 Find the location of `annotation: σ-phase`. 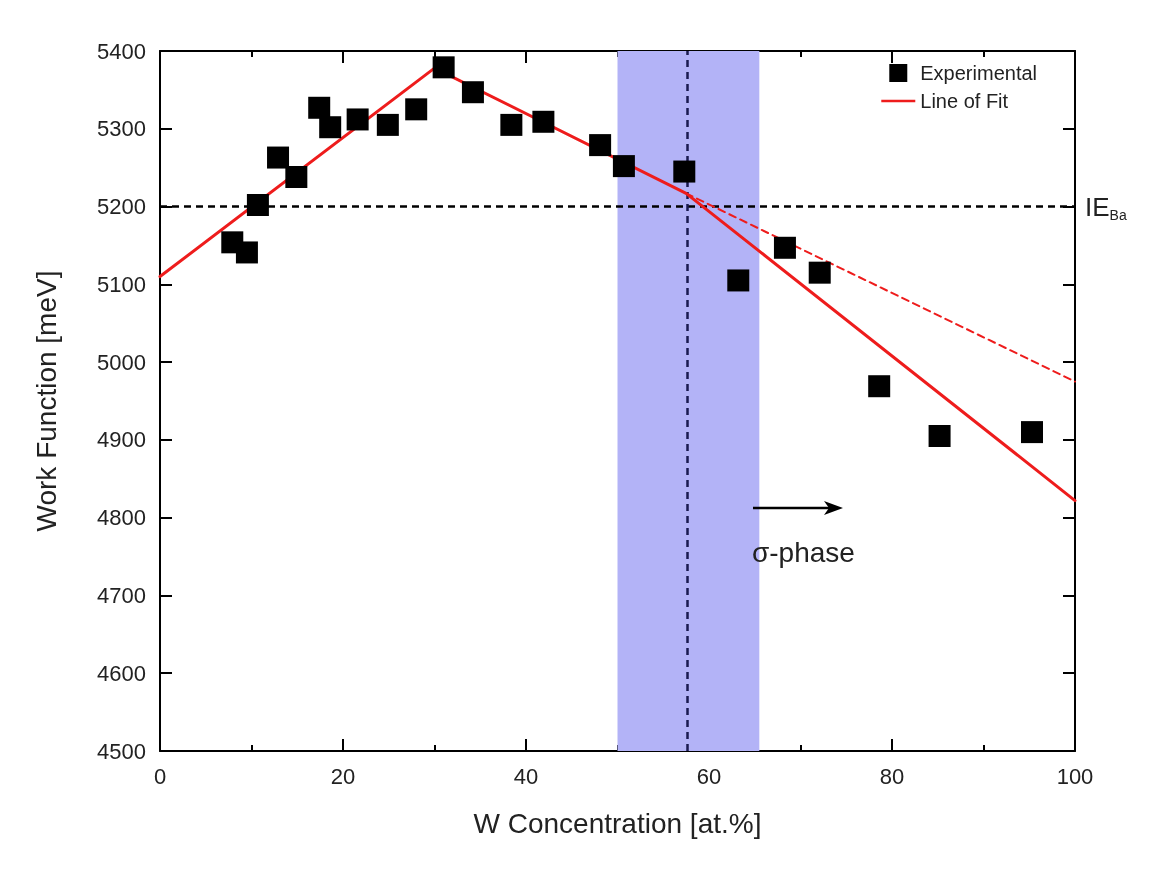

annotation: σ-phase is located at coordinates (803, 552).